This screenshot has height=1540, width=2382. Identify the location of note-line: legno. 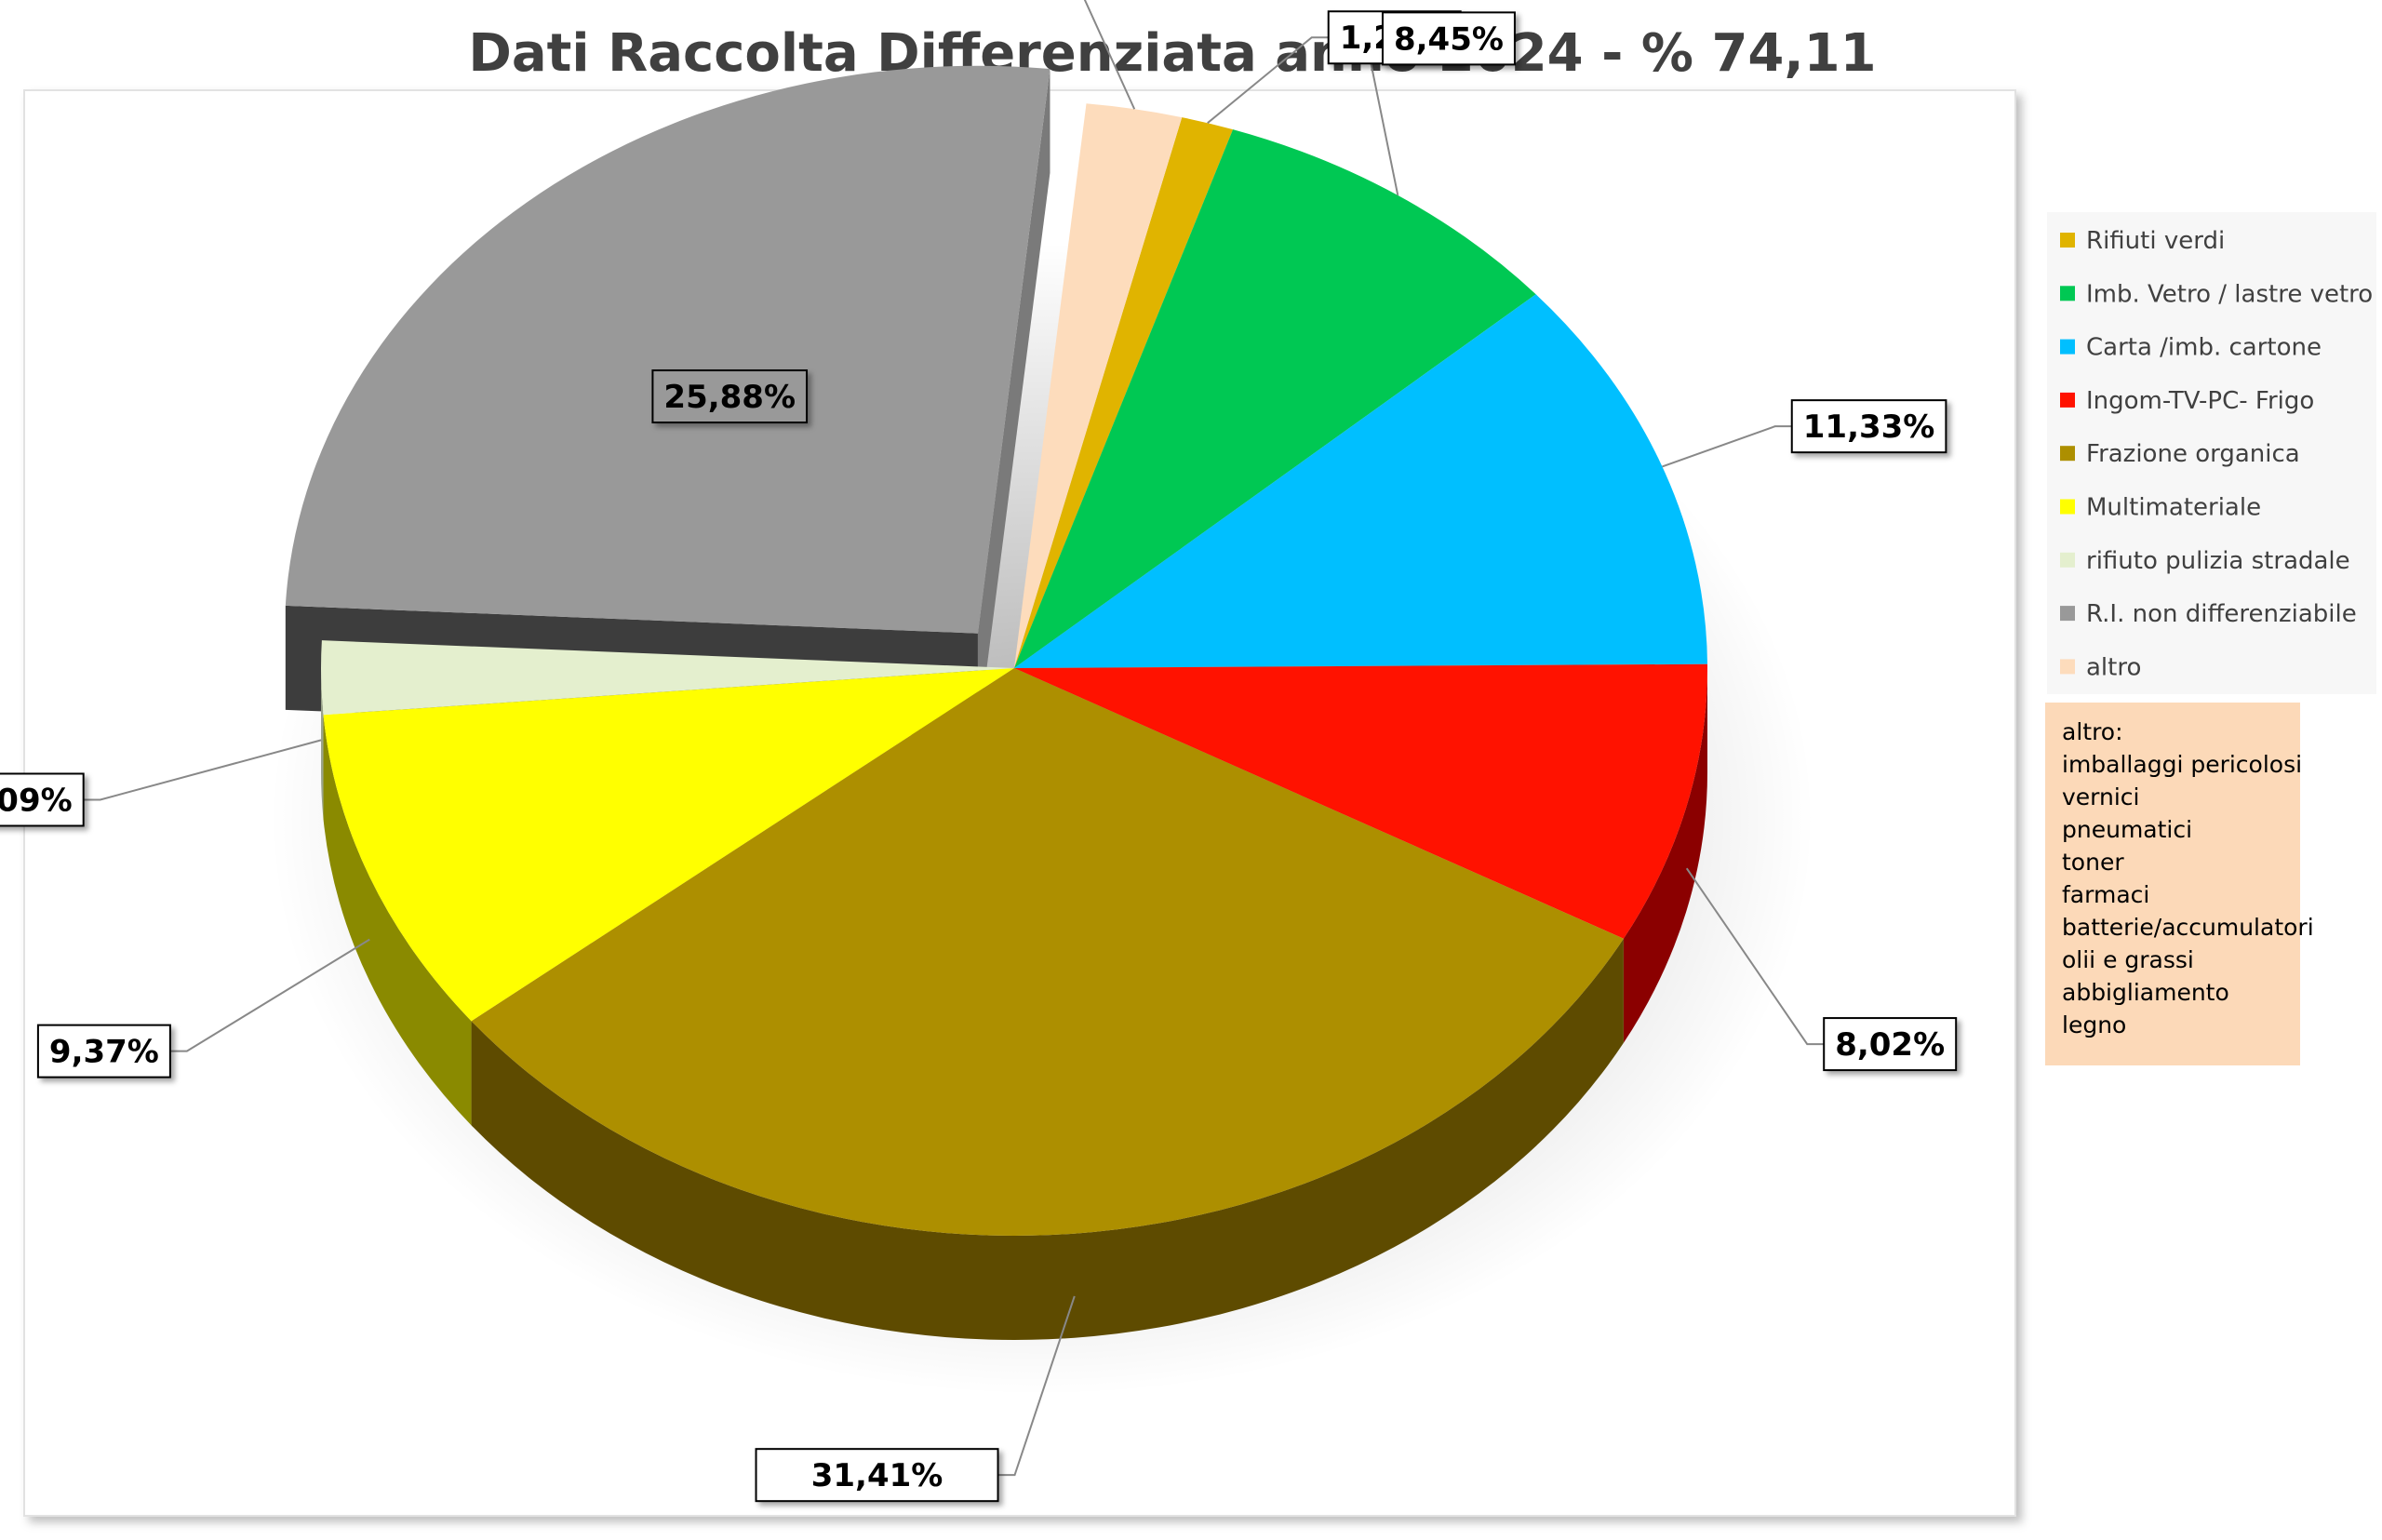
(2094, 1024).